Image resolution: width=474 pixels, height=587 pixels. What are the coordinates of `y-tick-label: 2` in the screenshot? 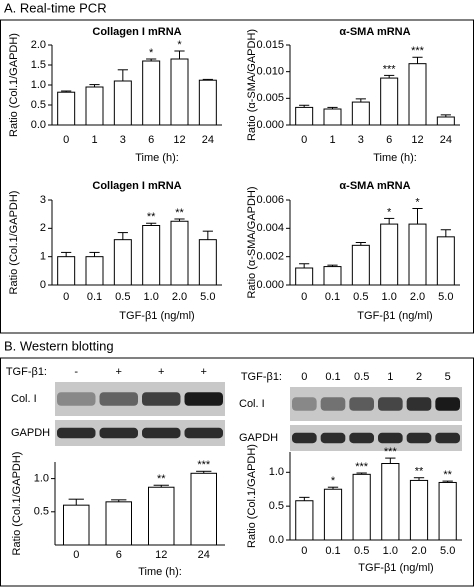 It's located at (43, 228).